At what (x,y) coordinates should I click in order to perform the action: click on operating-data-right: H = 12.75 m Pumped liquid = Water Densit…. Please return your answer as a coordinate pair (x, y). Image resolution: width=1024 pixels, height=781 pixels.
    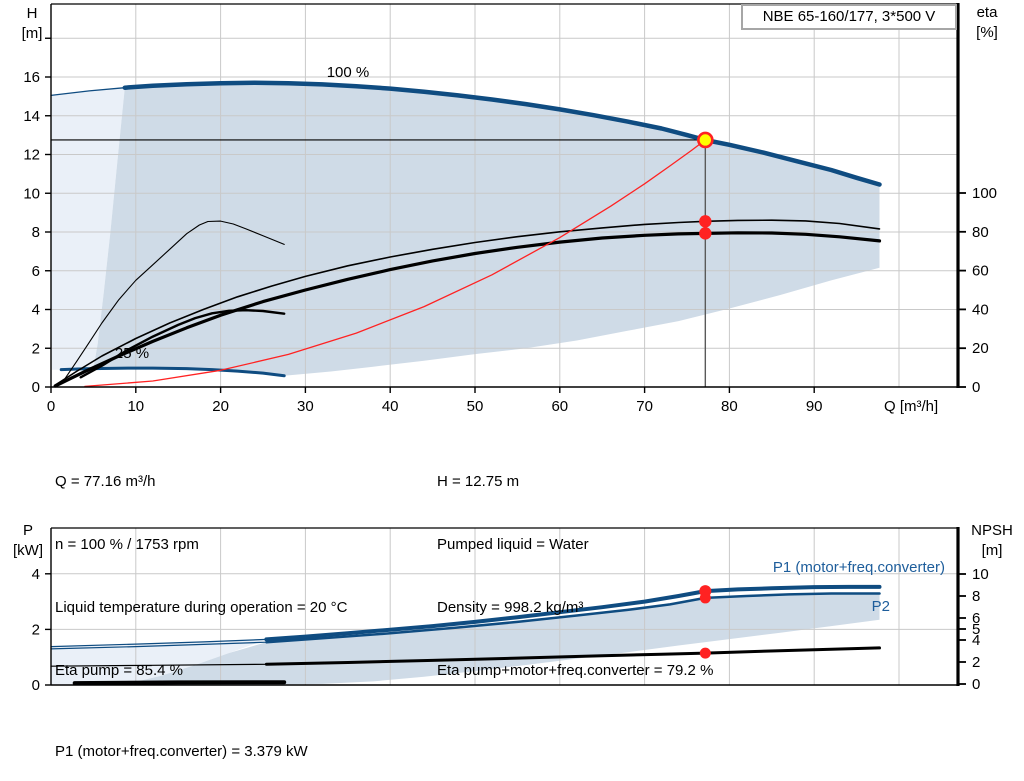
    Looking at the image, I should click on (575, 576).